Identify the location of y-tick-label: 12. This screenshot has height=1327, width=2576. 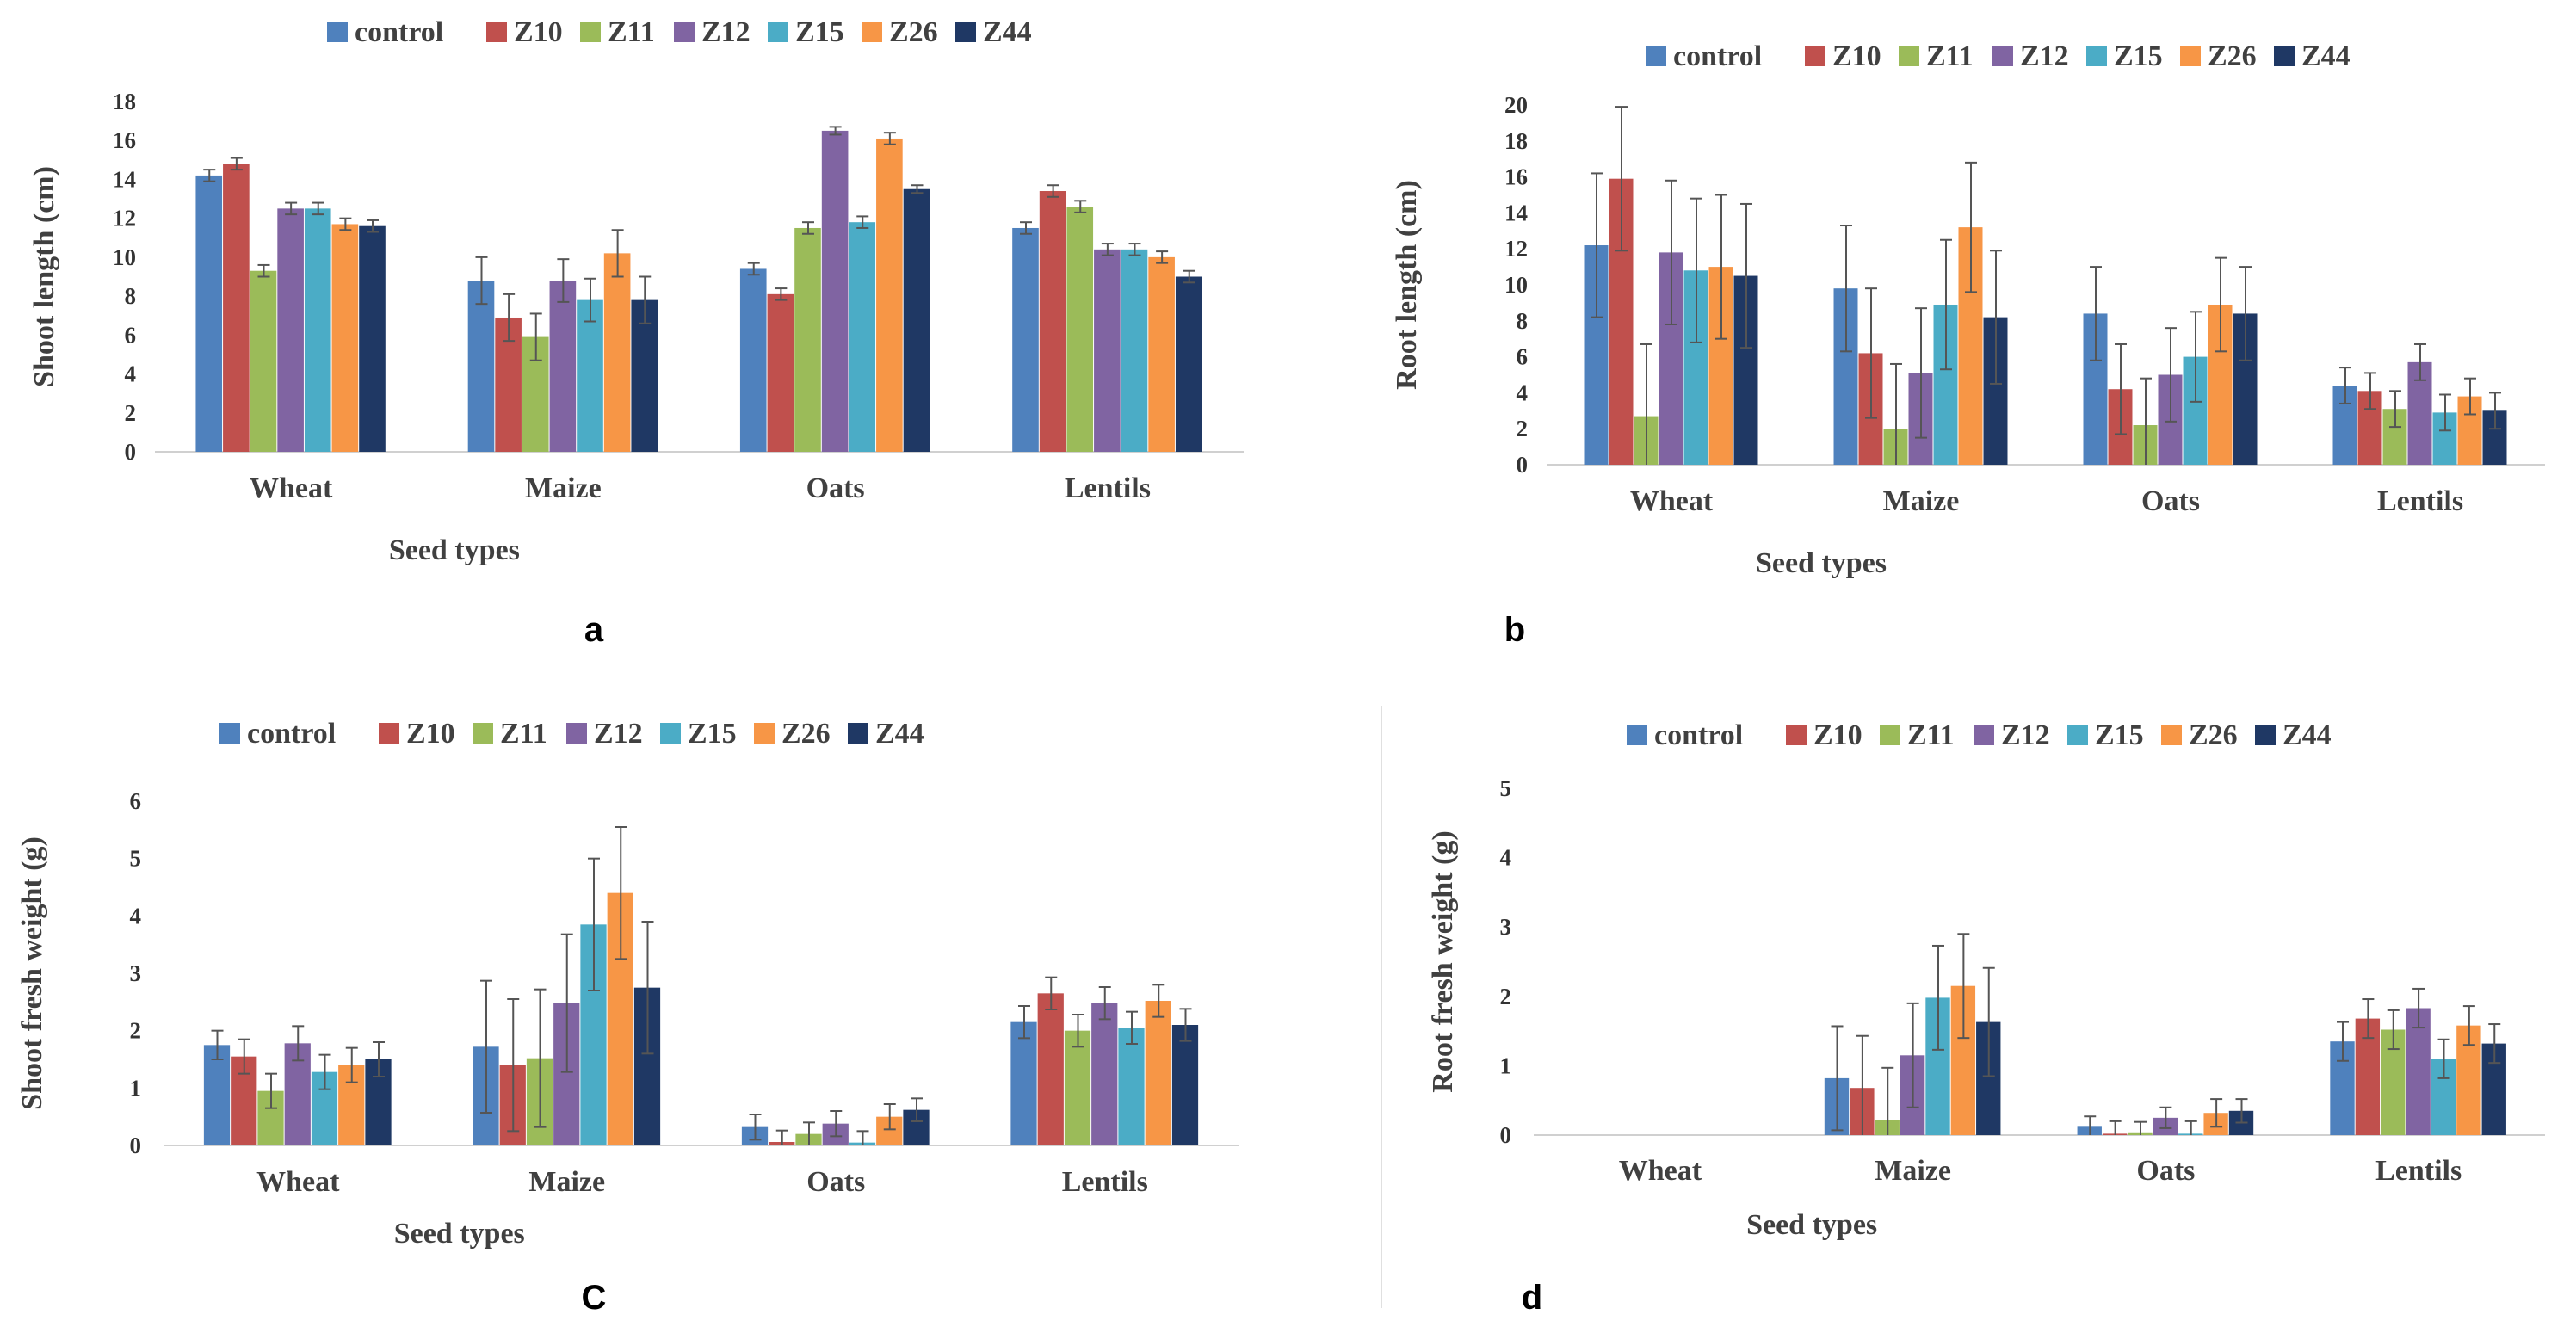
(1516, 249).